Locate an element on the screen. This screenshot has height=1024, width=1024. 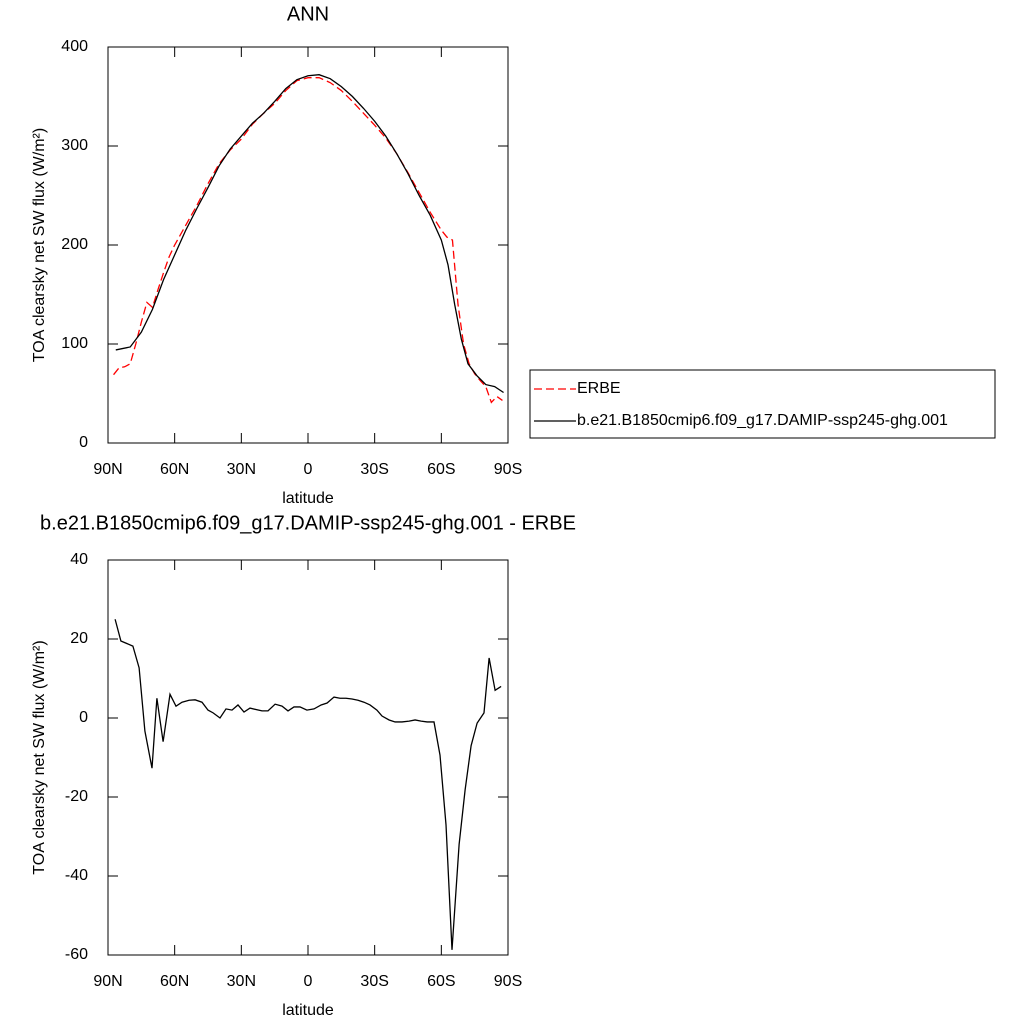
y-tick-label: 200 is located at coordinates (74, 244).